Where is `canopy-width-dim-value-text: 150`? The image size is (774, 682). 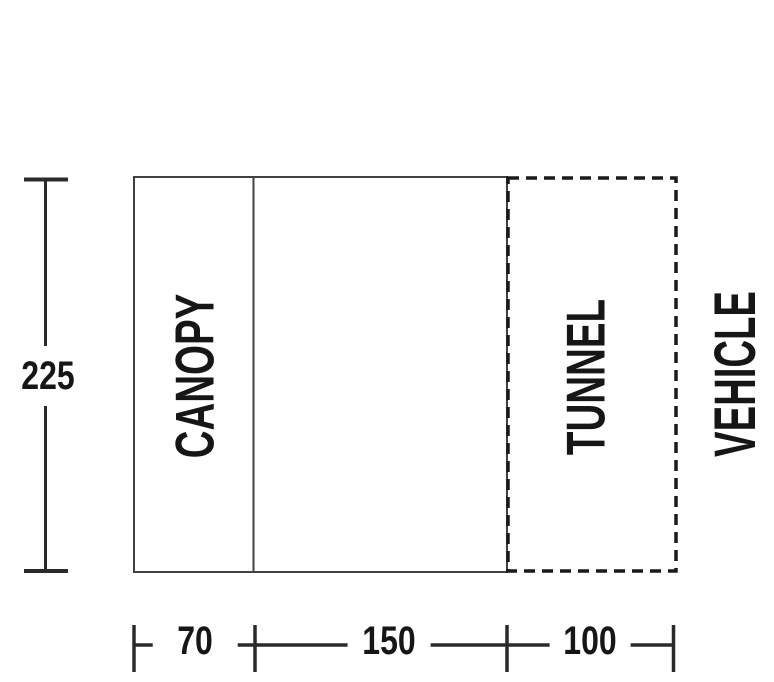 canopy-width-dim-value-text: 150 is located at coordinates (389, 641).